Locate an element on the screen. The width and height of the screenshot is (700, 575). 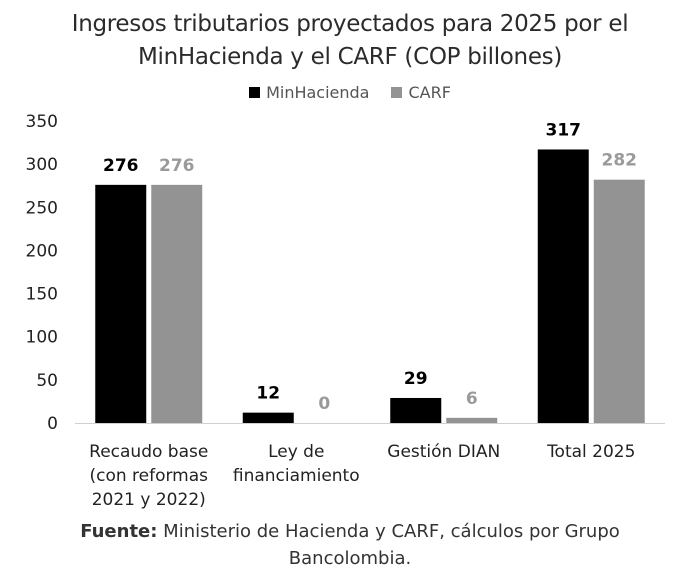
x-tick-label-line: 2021 y 2022) is located at coordinates (149, 500).